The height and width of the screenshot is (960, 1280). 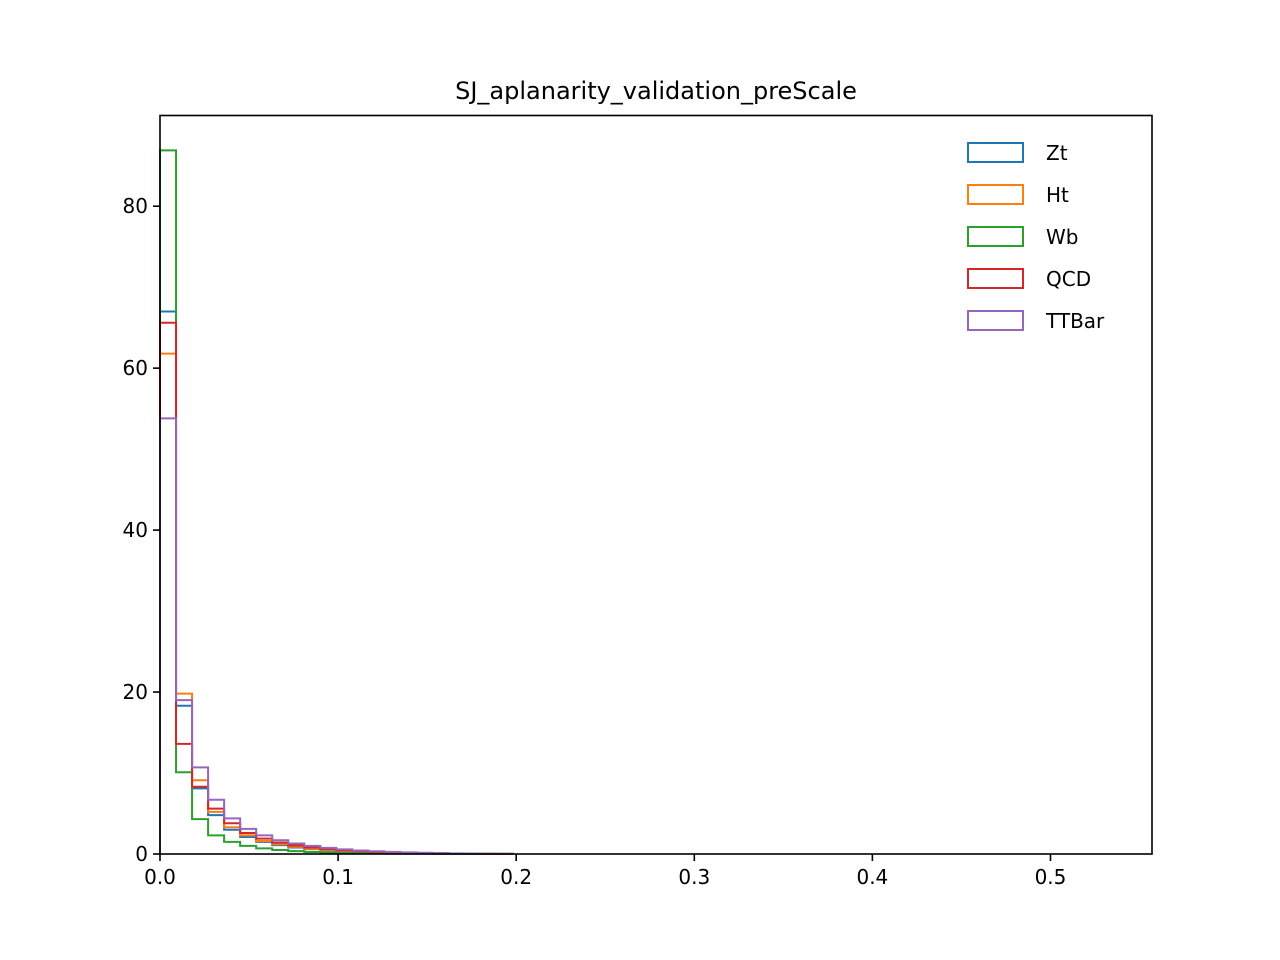 I want to click on legend-label-wb: Wb, so click(x=1062, y=237).